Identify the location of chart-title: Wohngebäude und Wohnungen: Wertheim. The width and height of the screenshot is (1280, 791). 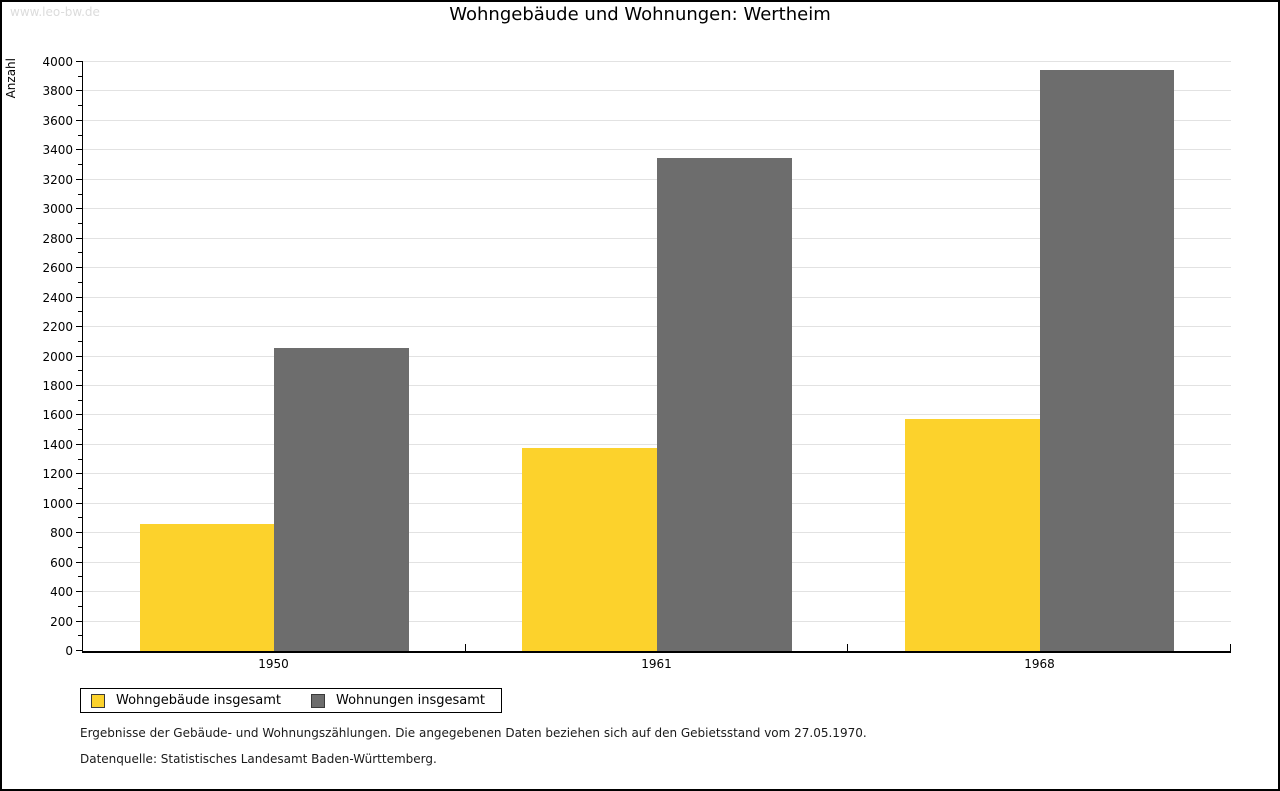
(640, 14).